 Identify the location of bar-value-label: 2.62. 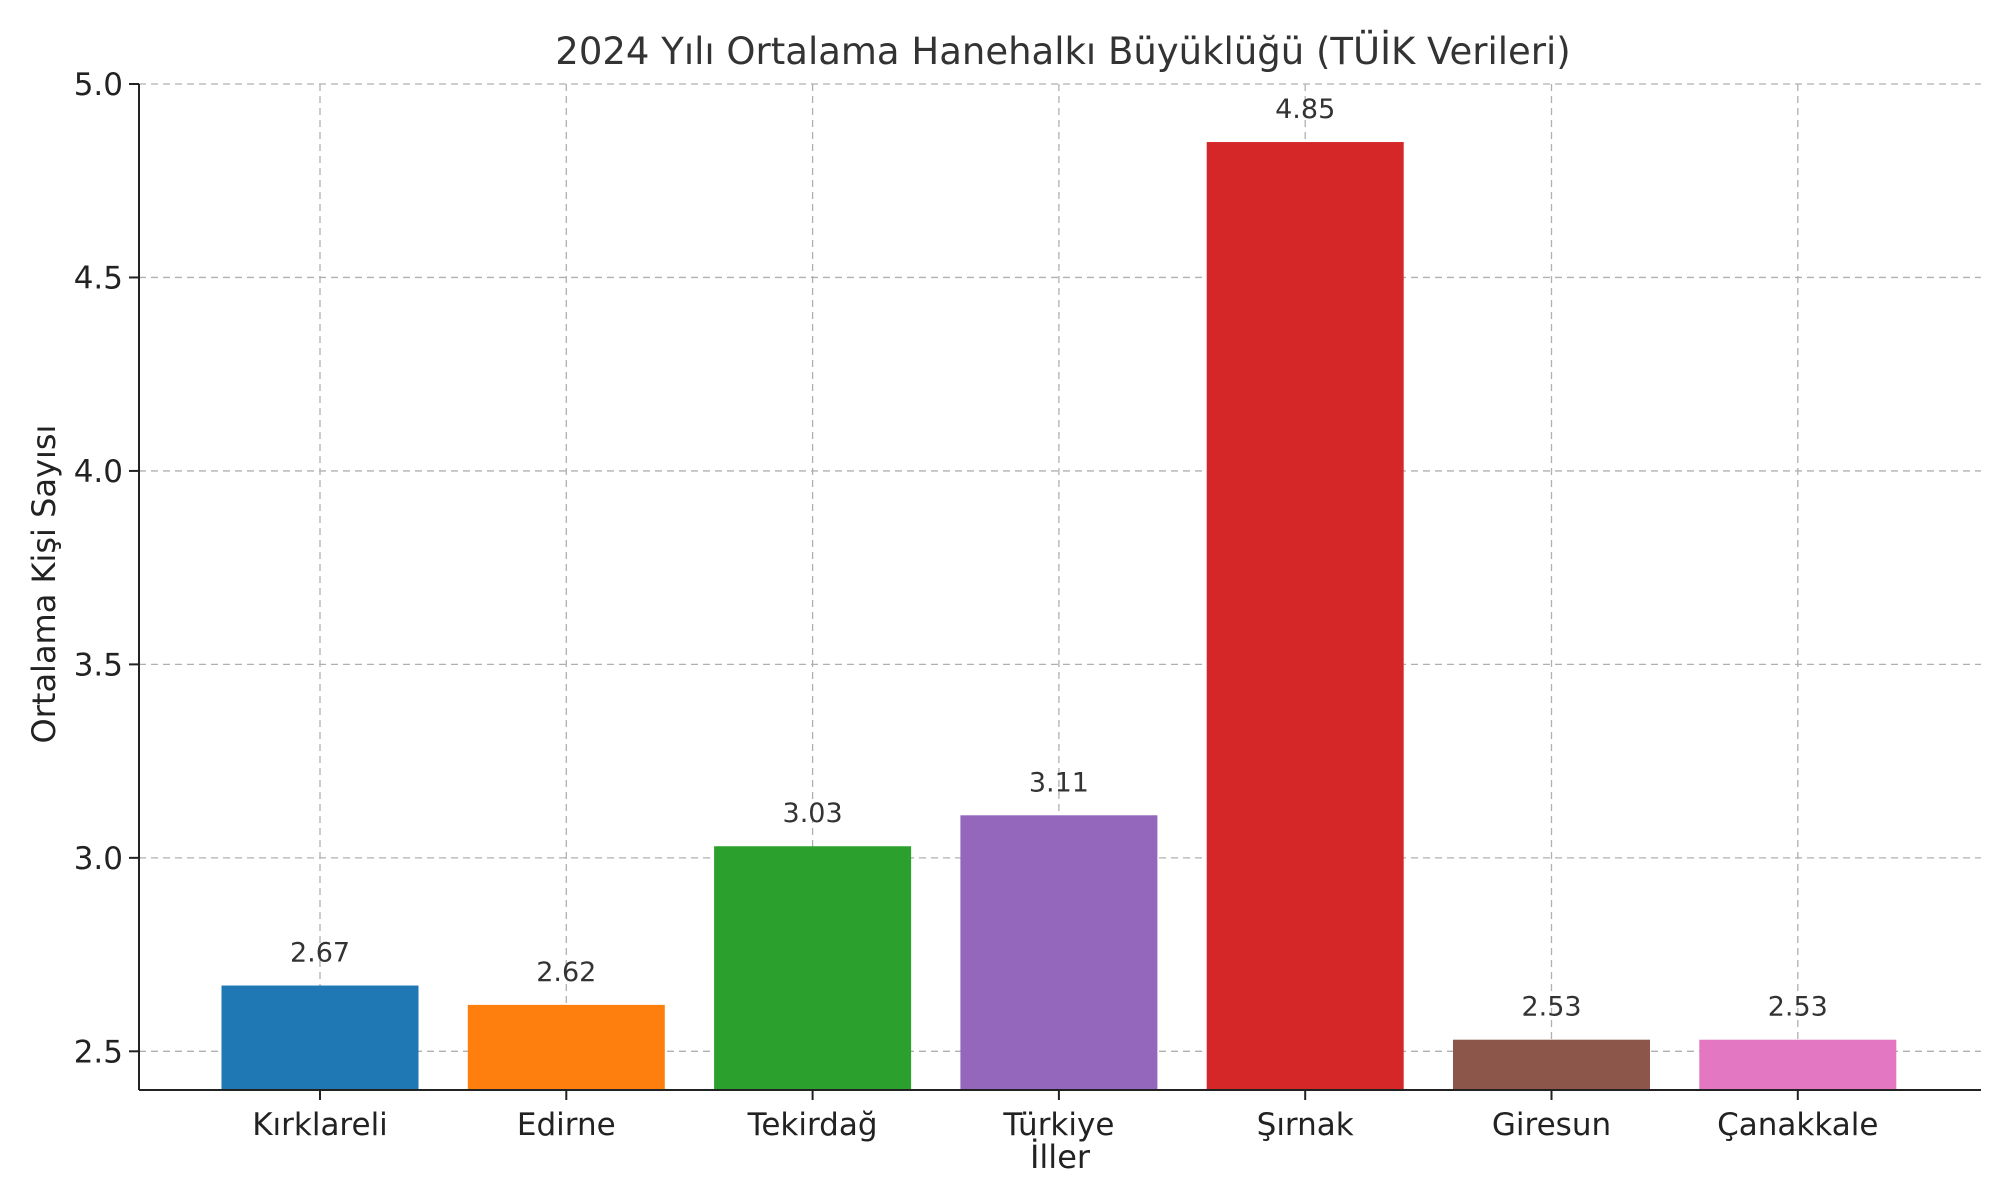
(566, 972).